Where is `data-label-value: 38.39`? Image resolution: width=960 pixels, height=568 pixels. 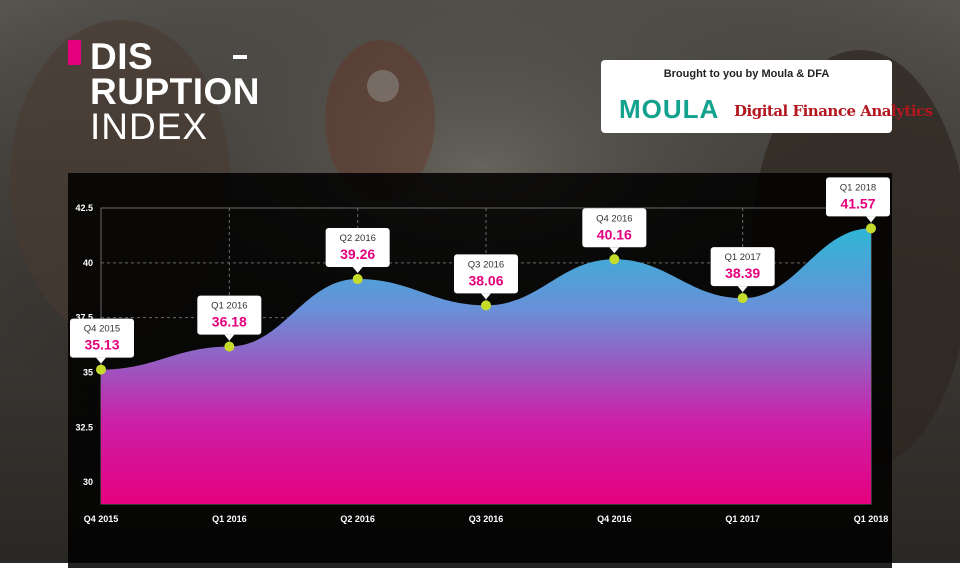 data-label-value: 38.39 is located at coordinates (742, 273).